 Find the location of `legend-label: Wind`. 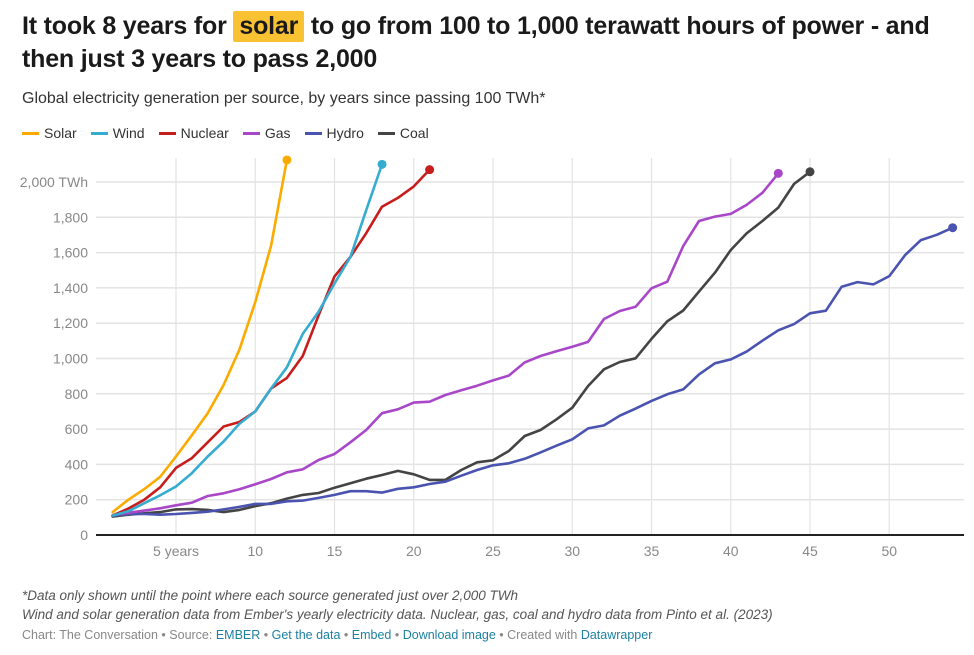

legend-label: Wind is located at coordinates (128, 133).